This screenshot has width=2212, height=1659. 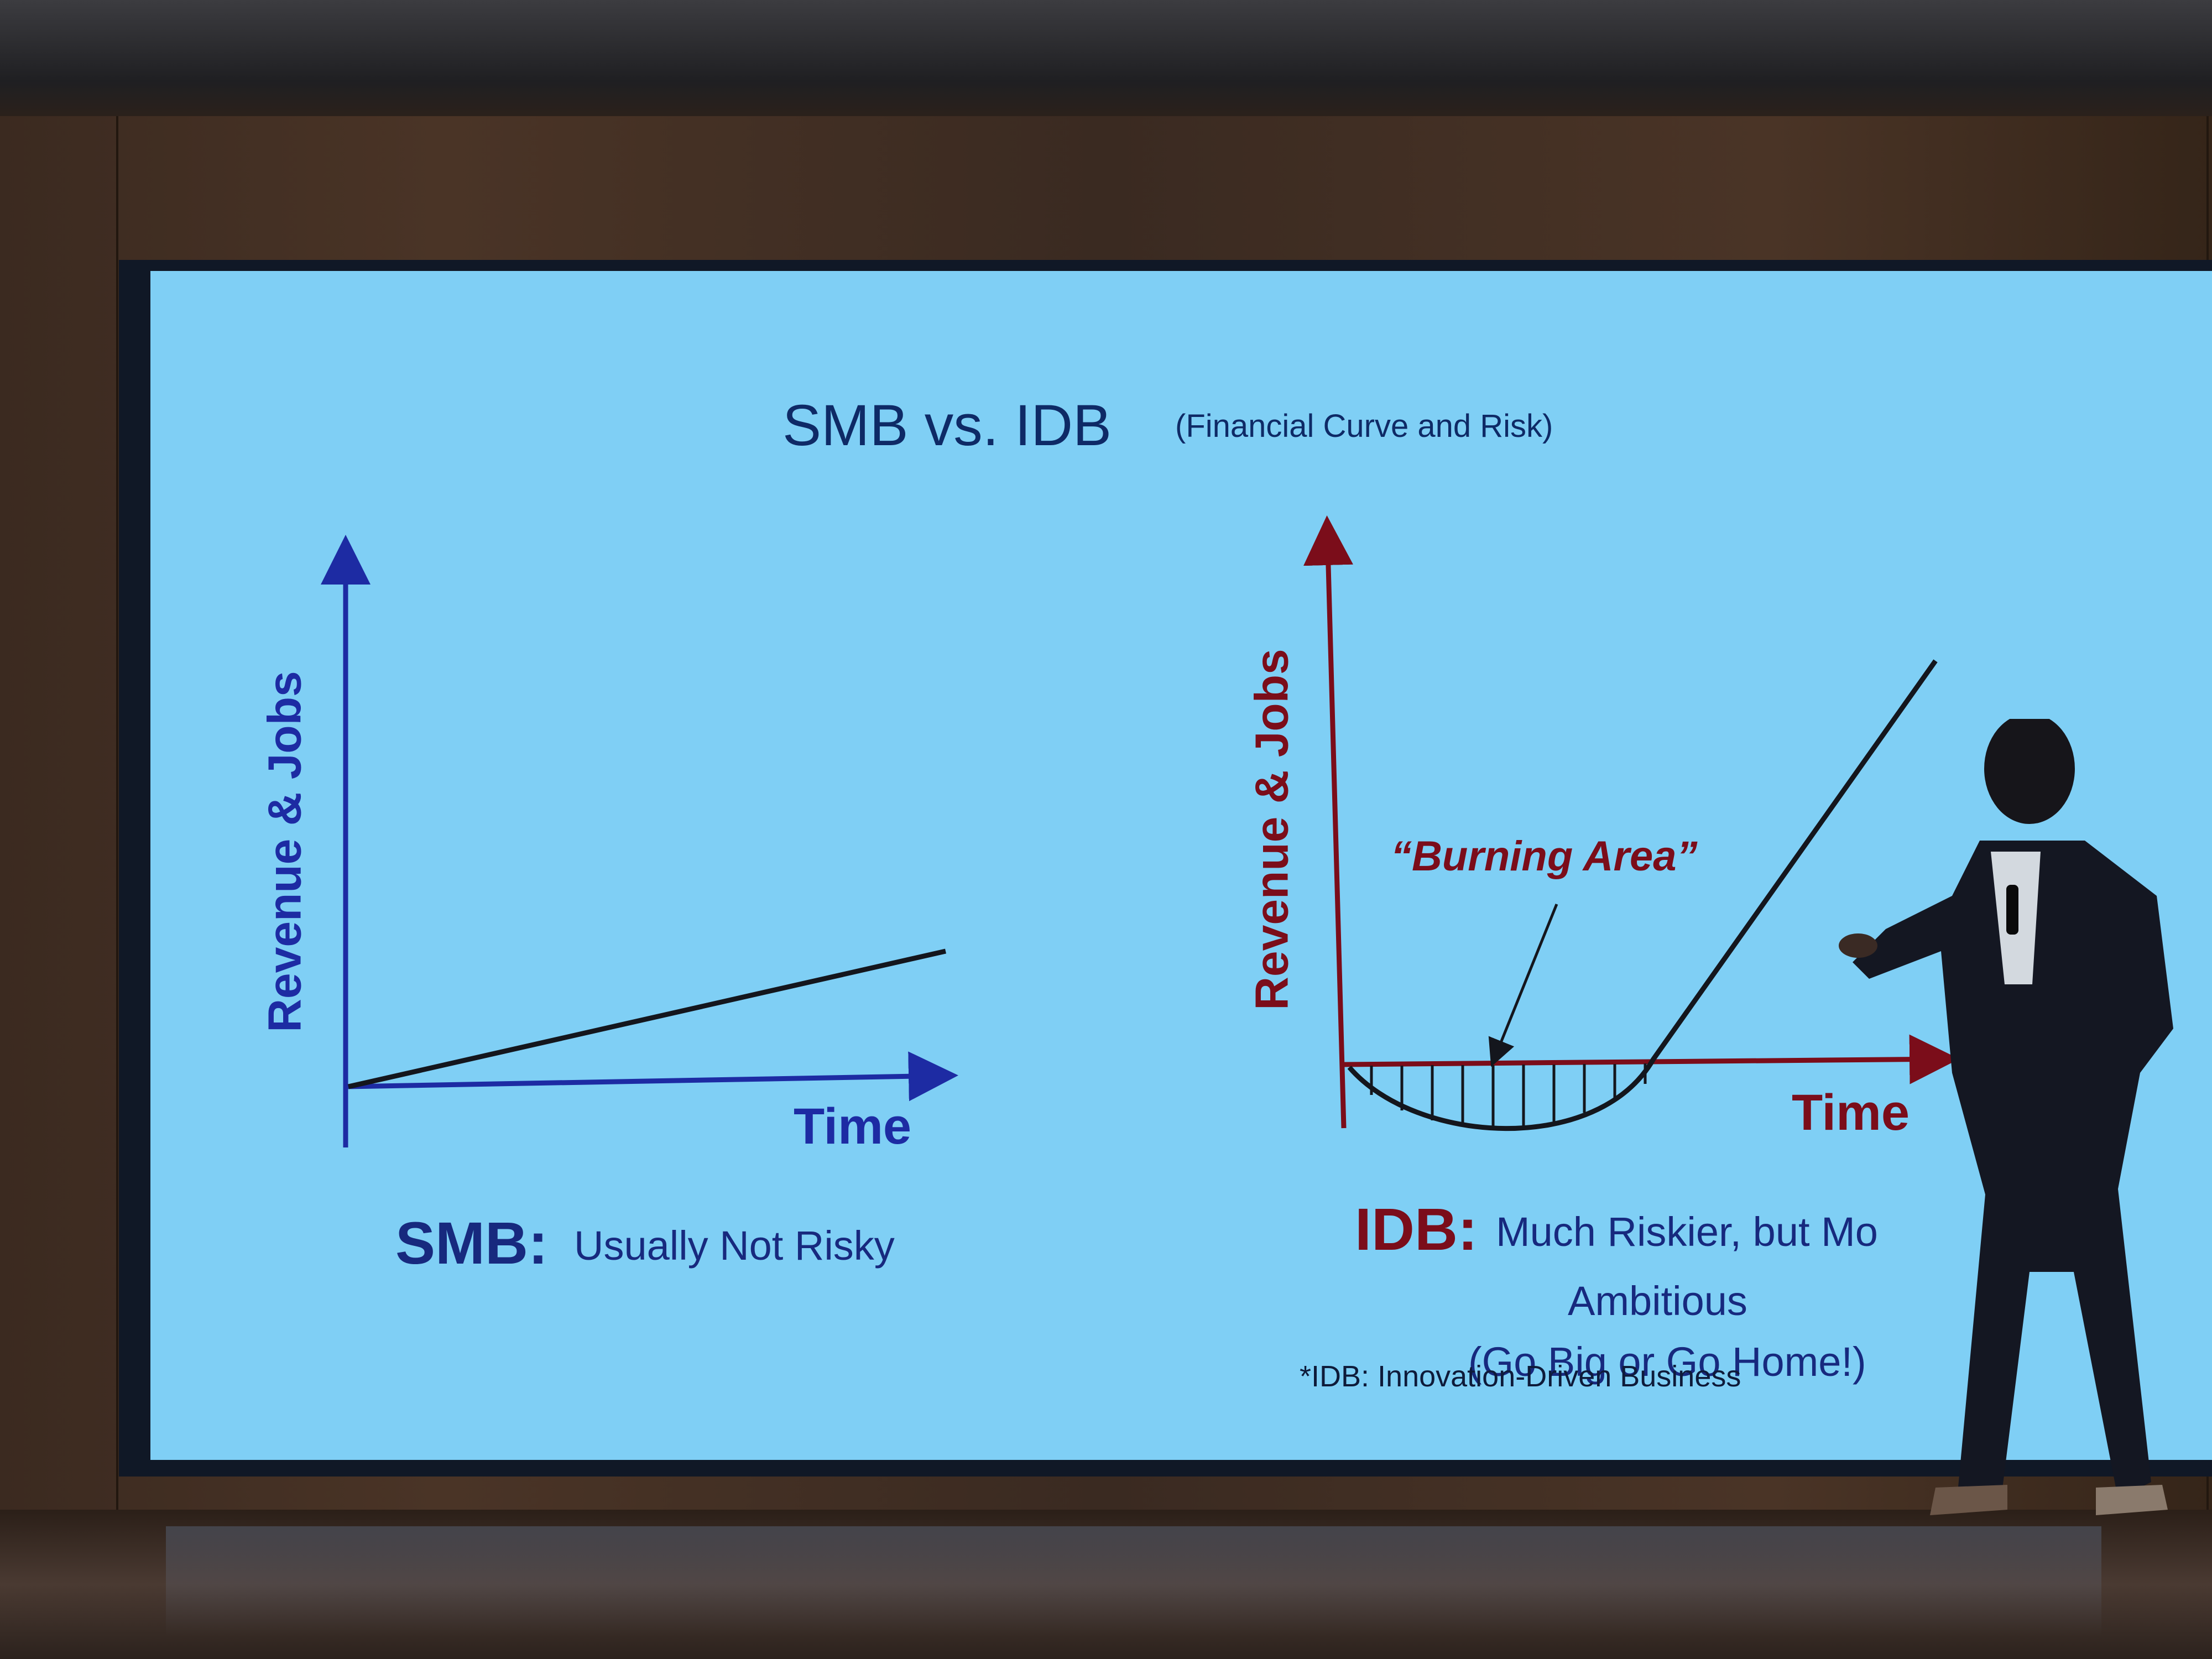 I want to click on burning-area-hatch, so click(x=1509, y=1095).